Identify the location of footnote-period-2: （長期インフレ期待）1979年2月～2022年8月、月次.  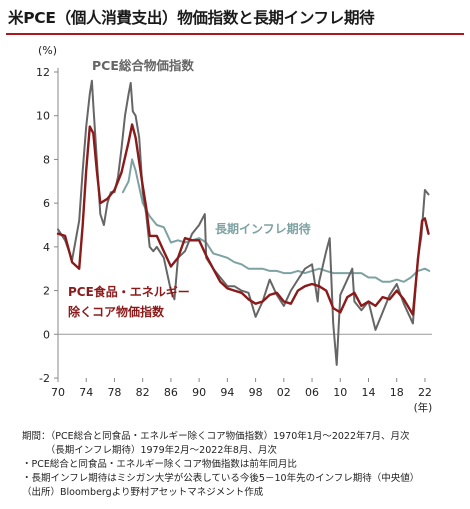
(149, 450).